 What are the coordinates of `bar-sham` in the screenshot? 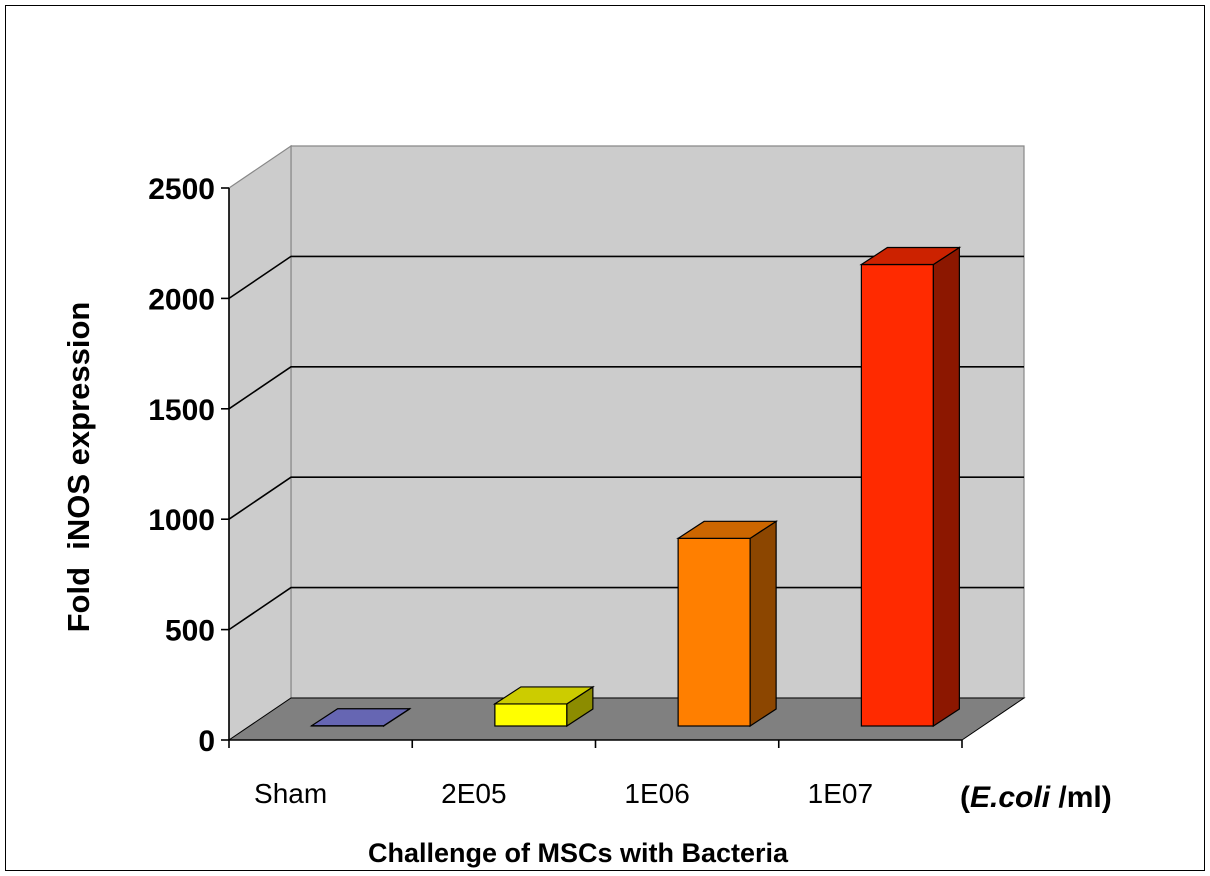 It's located at (360, 717).